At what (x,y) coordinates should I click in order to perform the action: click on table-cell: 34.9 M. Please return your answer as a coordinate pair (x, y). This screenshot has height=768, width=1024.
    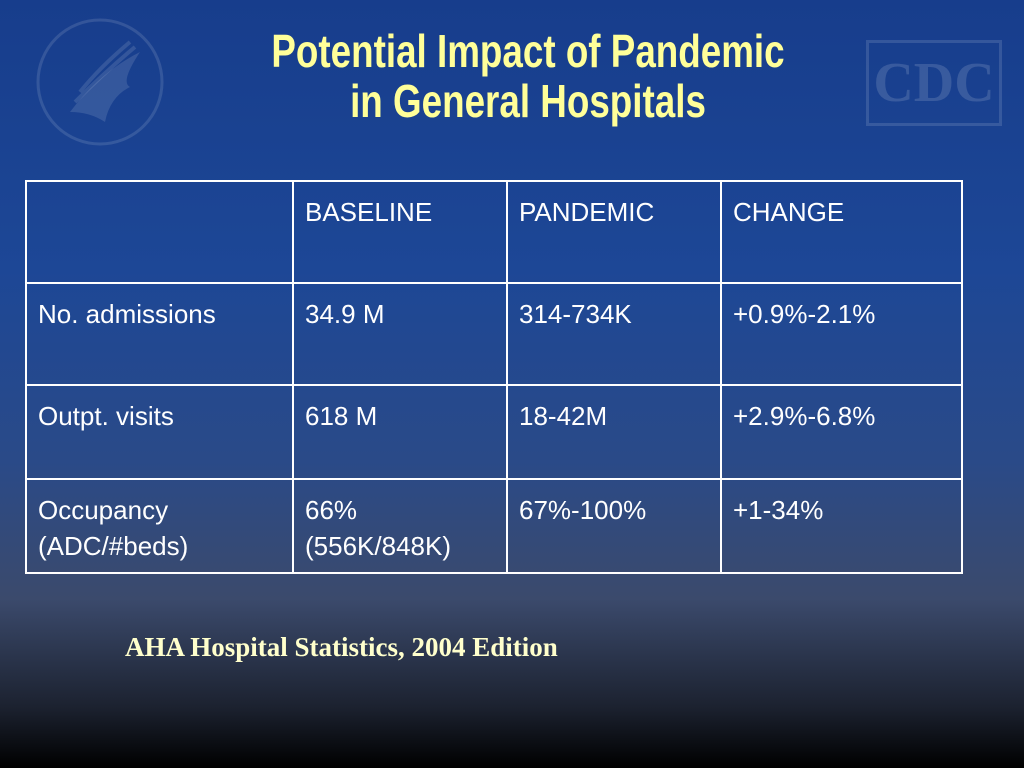
    Looking at the image, I should click on (400, 334).